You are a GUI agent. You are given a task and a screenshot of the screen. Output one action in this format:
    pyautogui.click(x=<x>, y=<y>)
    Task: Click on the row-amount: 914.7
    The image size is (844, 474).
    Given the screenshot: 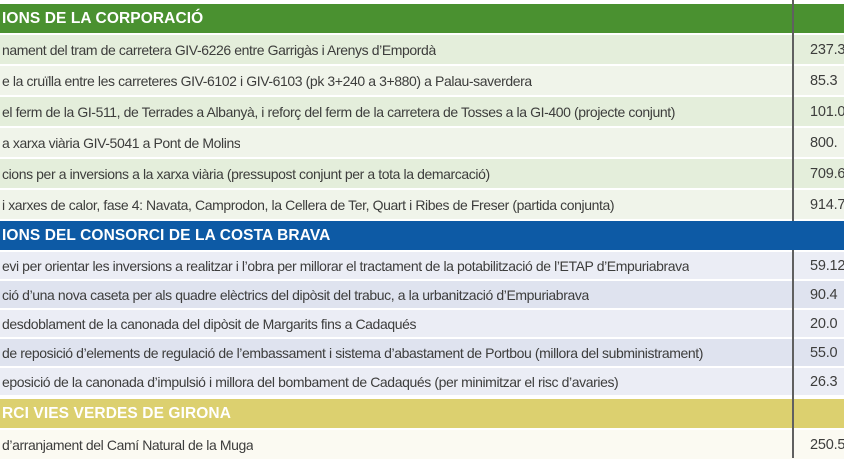 What is the action you would take?
    pyautogui.click(x=827, y=204)
    